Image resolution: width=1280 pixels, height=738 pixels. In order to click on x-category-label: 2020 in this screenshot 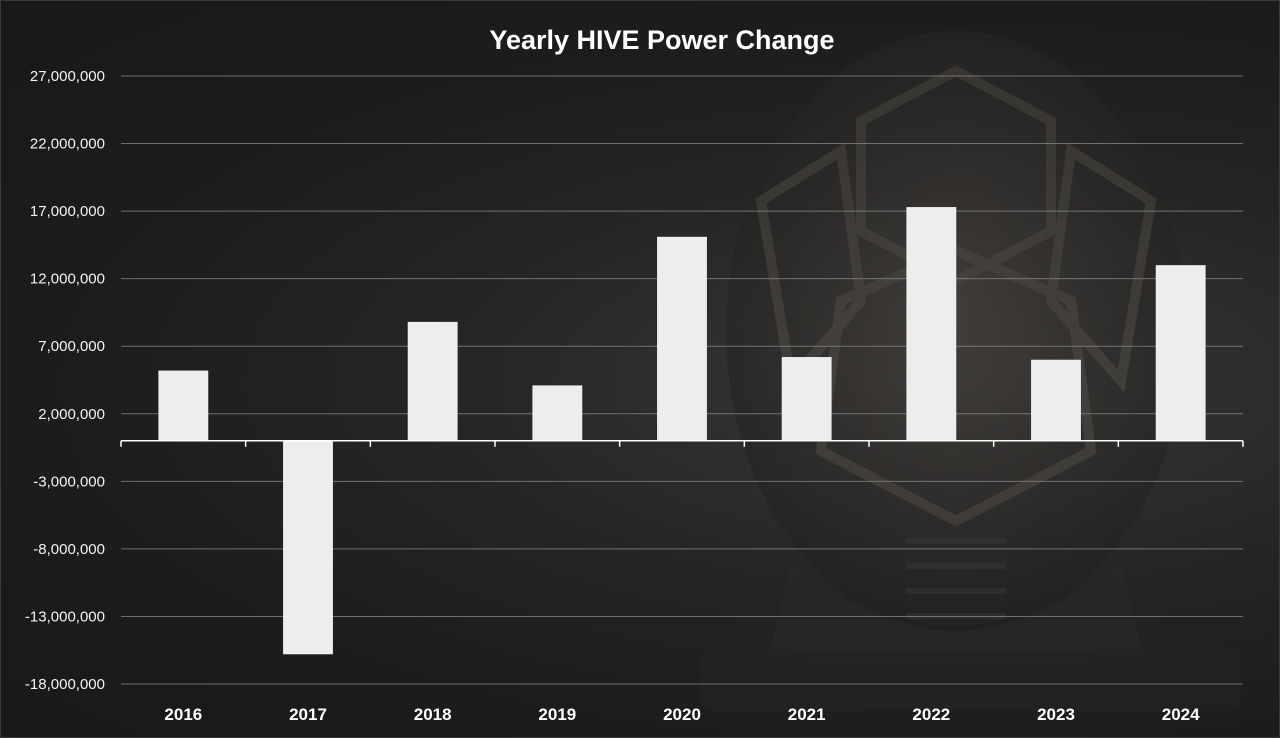, I will do `click(682, 714)`.